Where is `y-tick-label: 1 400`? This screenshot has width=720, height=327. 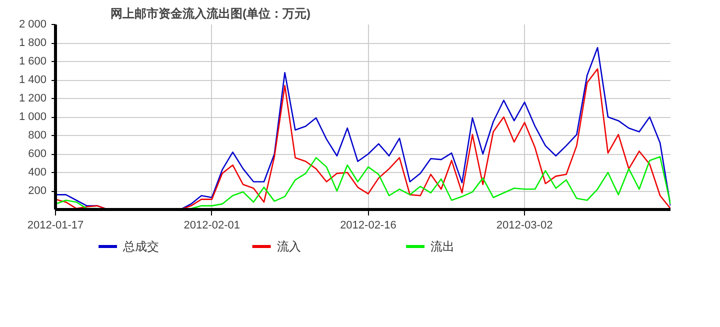
y-tick-label: 1 400 is located at coordinates (32, 80).